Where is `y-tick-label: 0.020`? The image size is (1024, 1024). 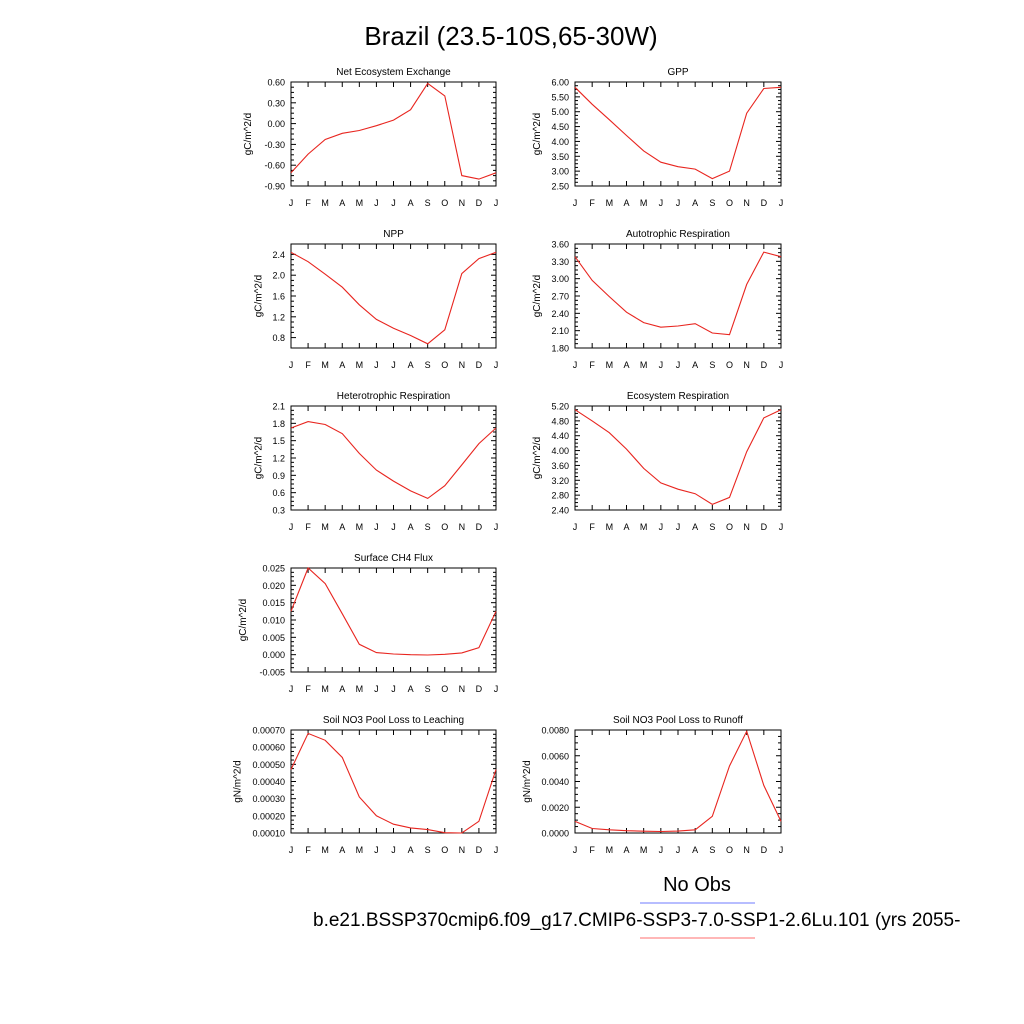
y-tick-label: 0.020 is located at coordinates (273, 586).